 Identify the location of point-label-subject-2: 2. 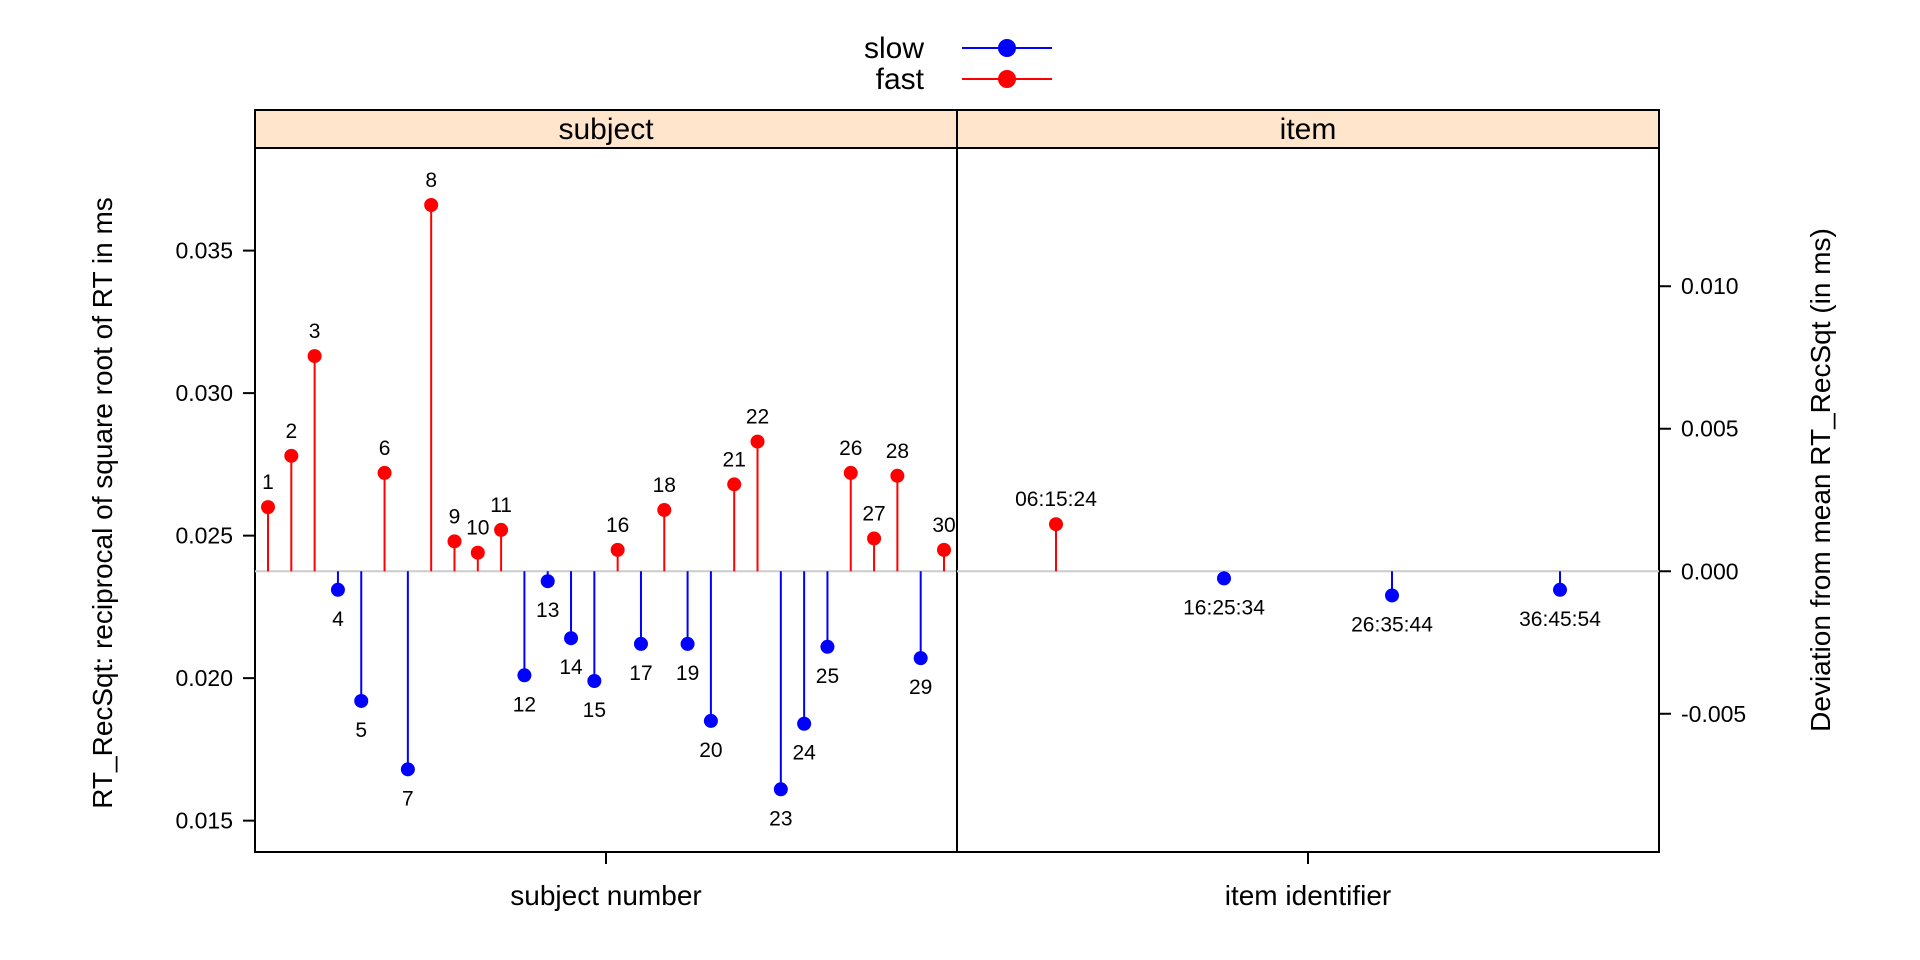
(291, 431).